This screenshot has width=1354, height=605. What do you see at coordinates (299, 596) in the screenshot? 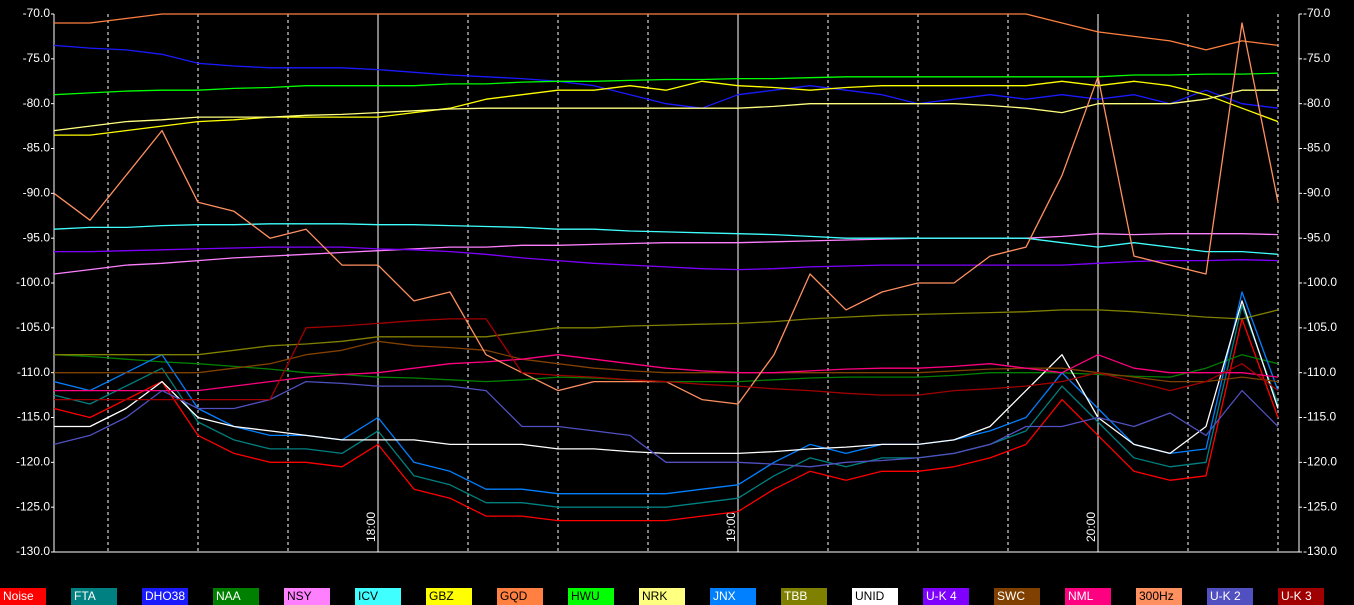
I see `legend-label: NSY` at bounding box center [299, 596].